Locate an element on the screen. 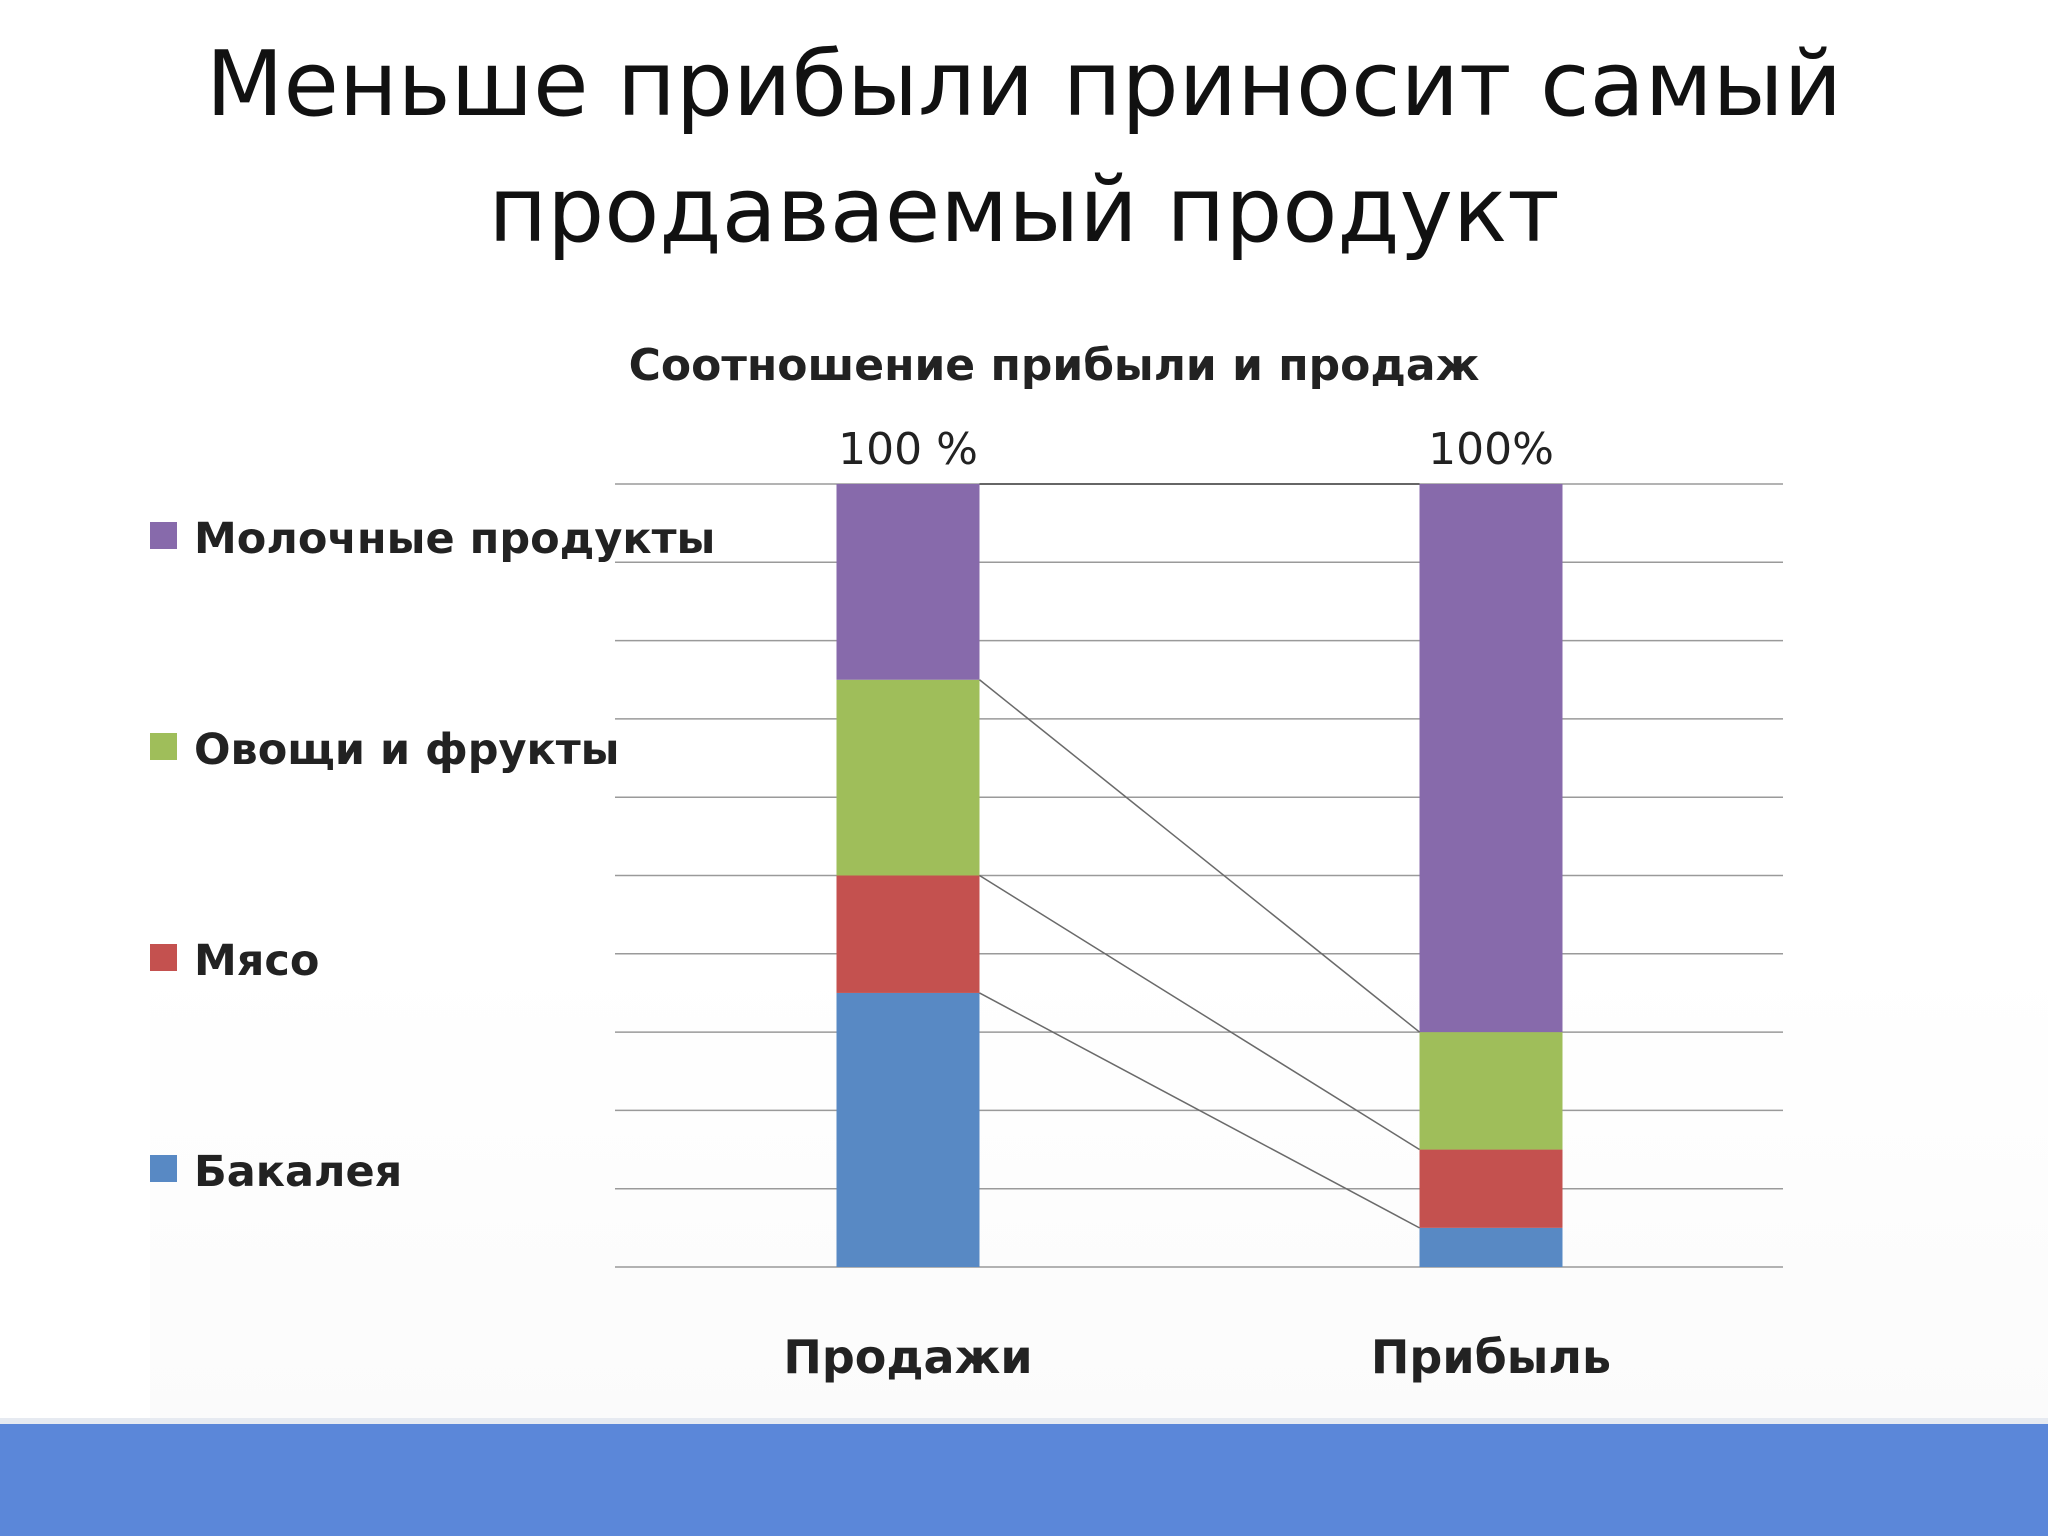 This screenshot has height=1536, width=2048. bottom-band is located at coordinates (1024, 1480).